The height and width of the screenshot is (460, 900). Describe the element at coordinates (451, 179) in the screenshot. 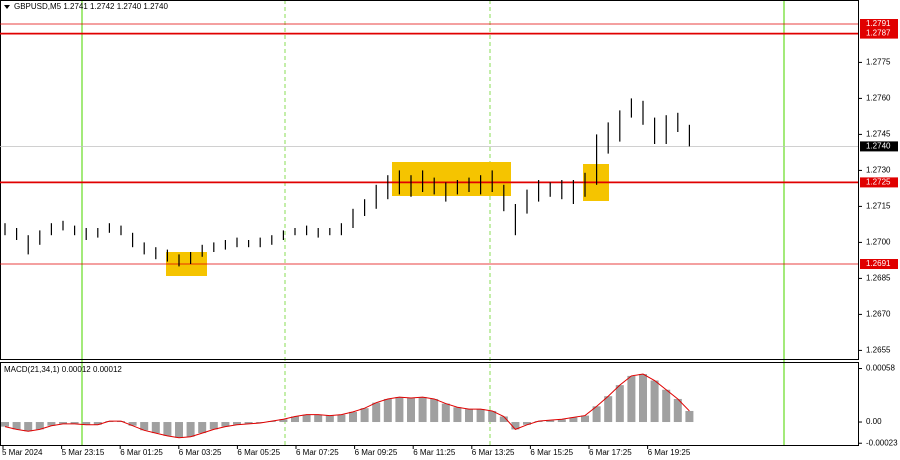

I see `highlight-box` at that location.